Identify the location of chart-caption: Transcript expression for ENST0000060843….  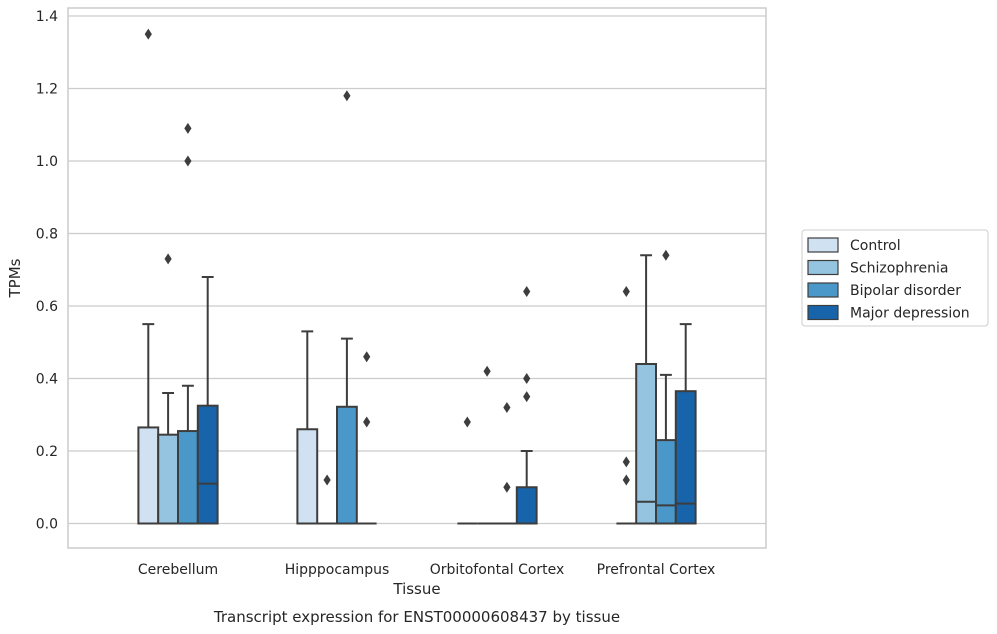
(416, 617).